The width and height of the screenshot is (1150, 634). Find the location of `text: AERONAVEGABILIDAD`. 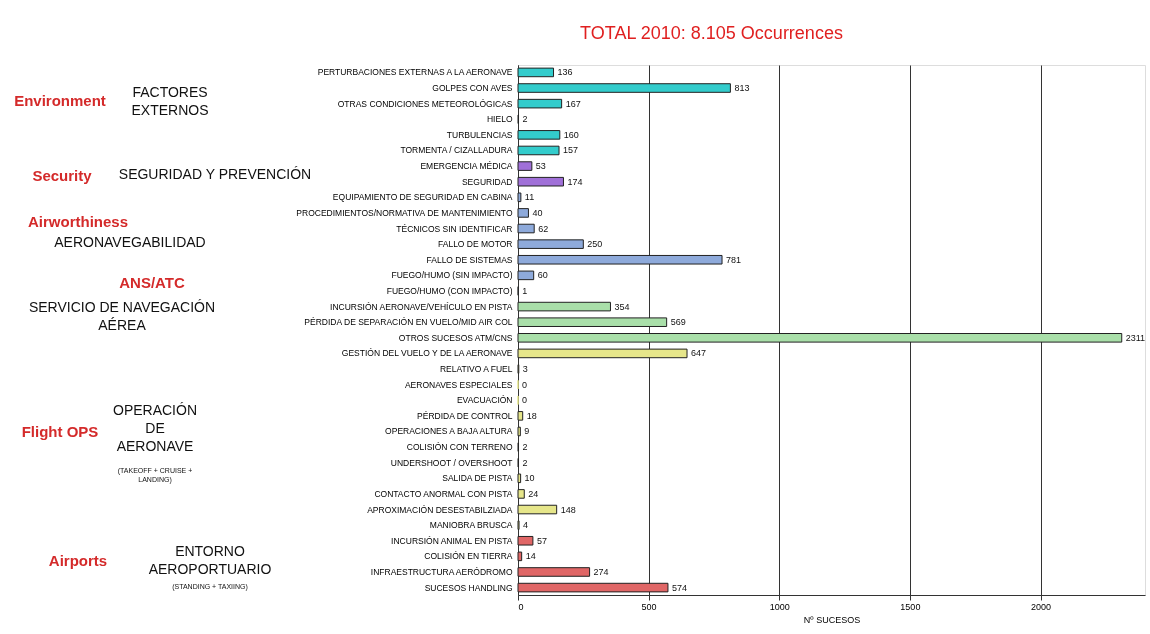

text: AERONAVEGABILIDAD is located at coordinates (130, 242).